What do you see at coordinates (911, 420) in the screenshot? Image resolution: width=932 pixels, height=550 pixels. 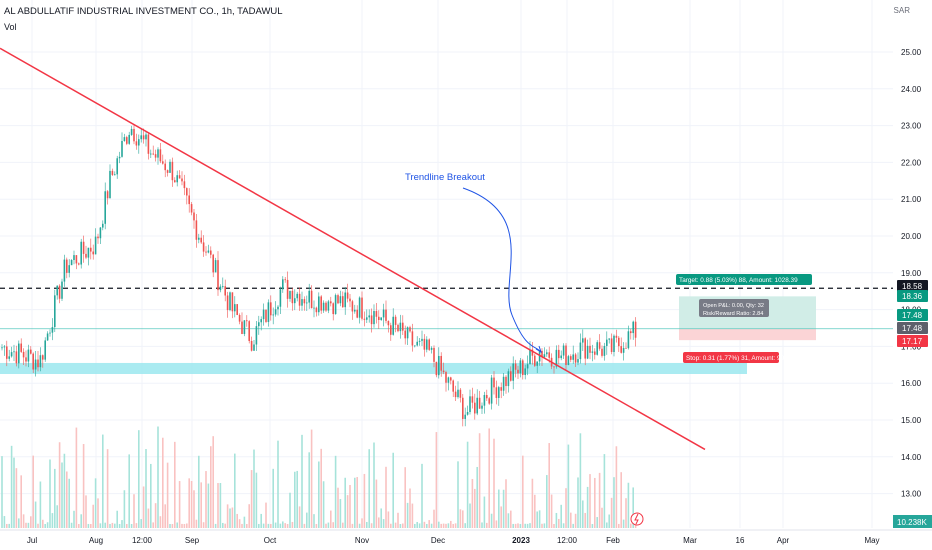 I see `y-tick-label: 15.00` at bounding box center [911, 420].